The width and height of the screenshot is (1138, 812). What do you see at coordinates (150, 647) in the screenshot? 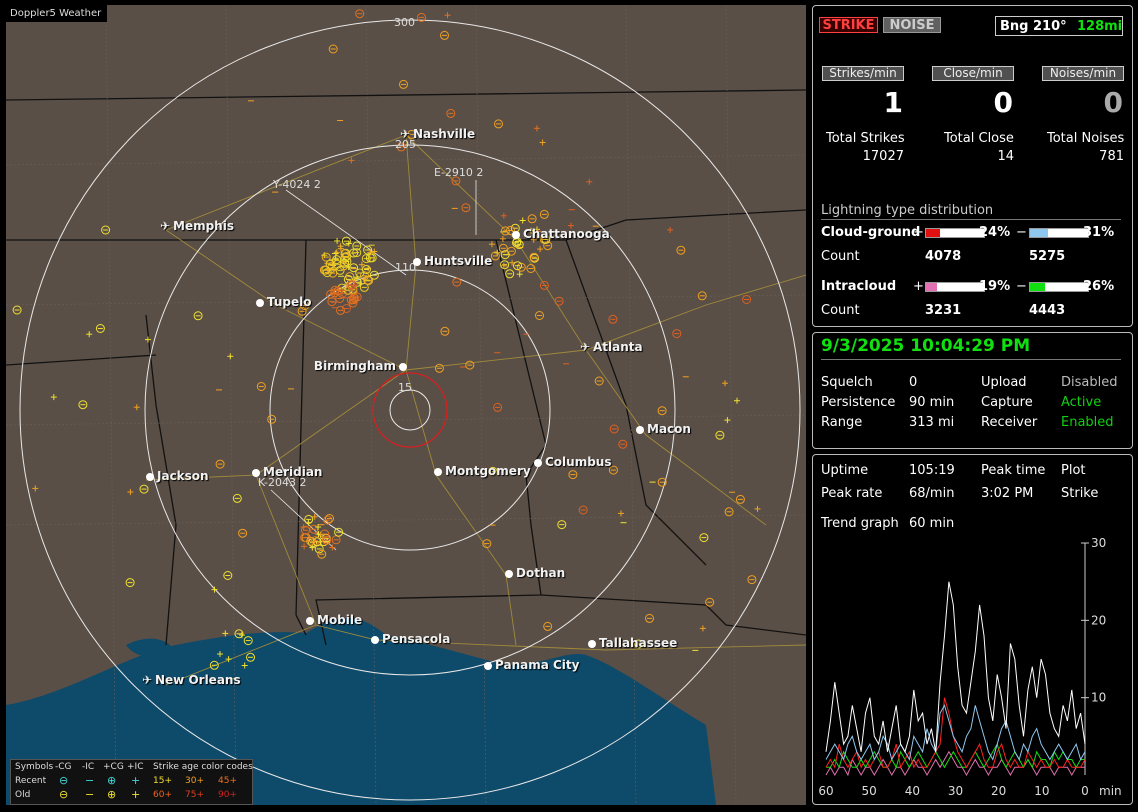
I see `lake-pontchartrain` at bounding box center [150, 647].